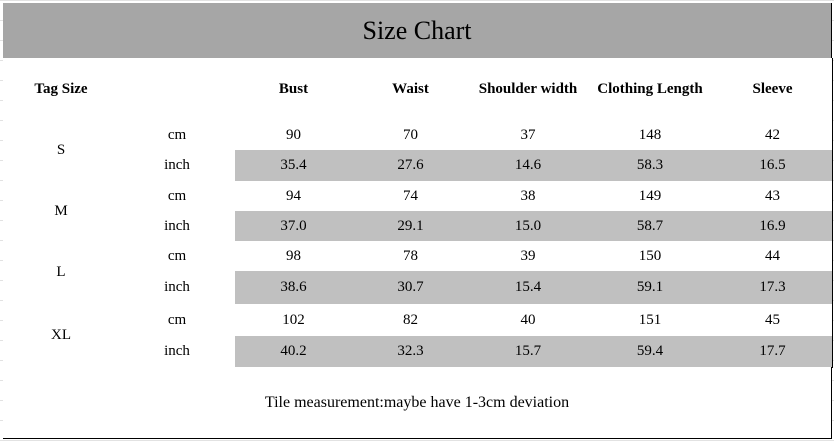 The width and height of the screenshot is (834, 441). Describe the element at coordinates (773, 352) in the screenshot. I see `measurement: 17.7` at that location.